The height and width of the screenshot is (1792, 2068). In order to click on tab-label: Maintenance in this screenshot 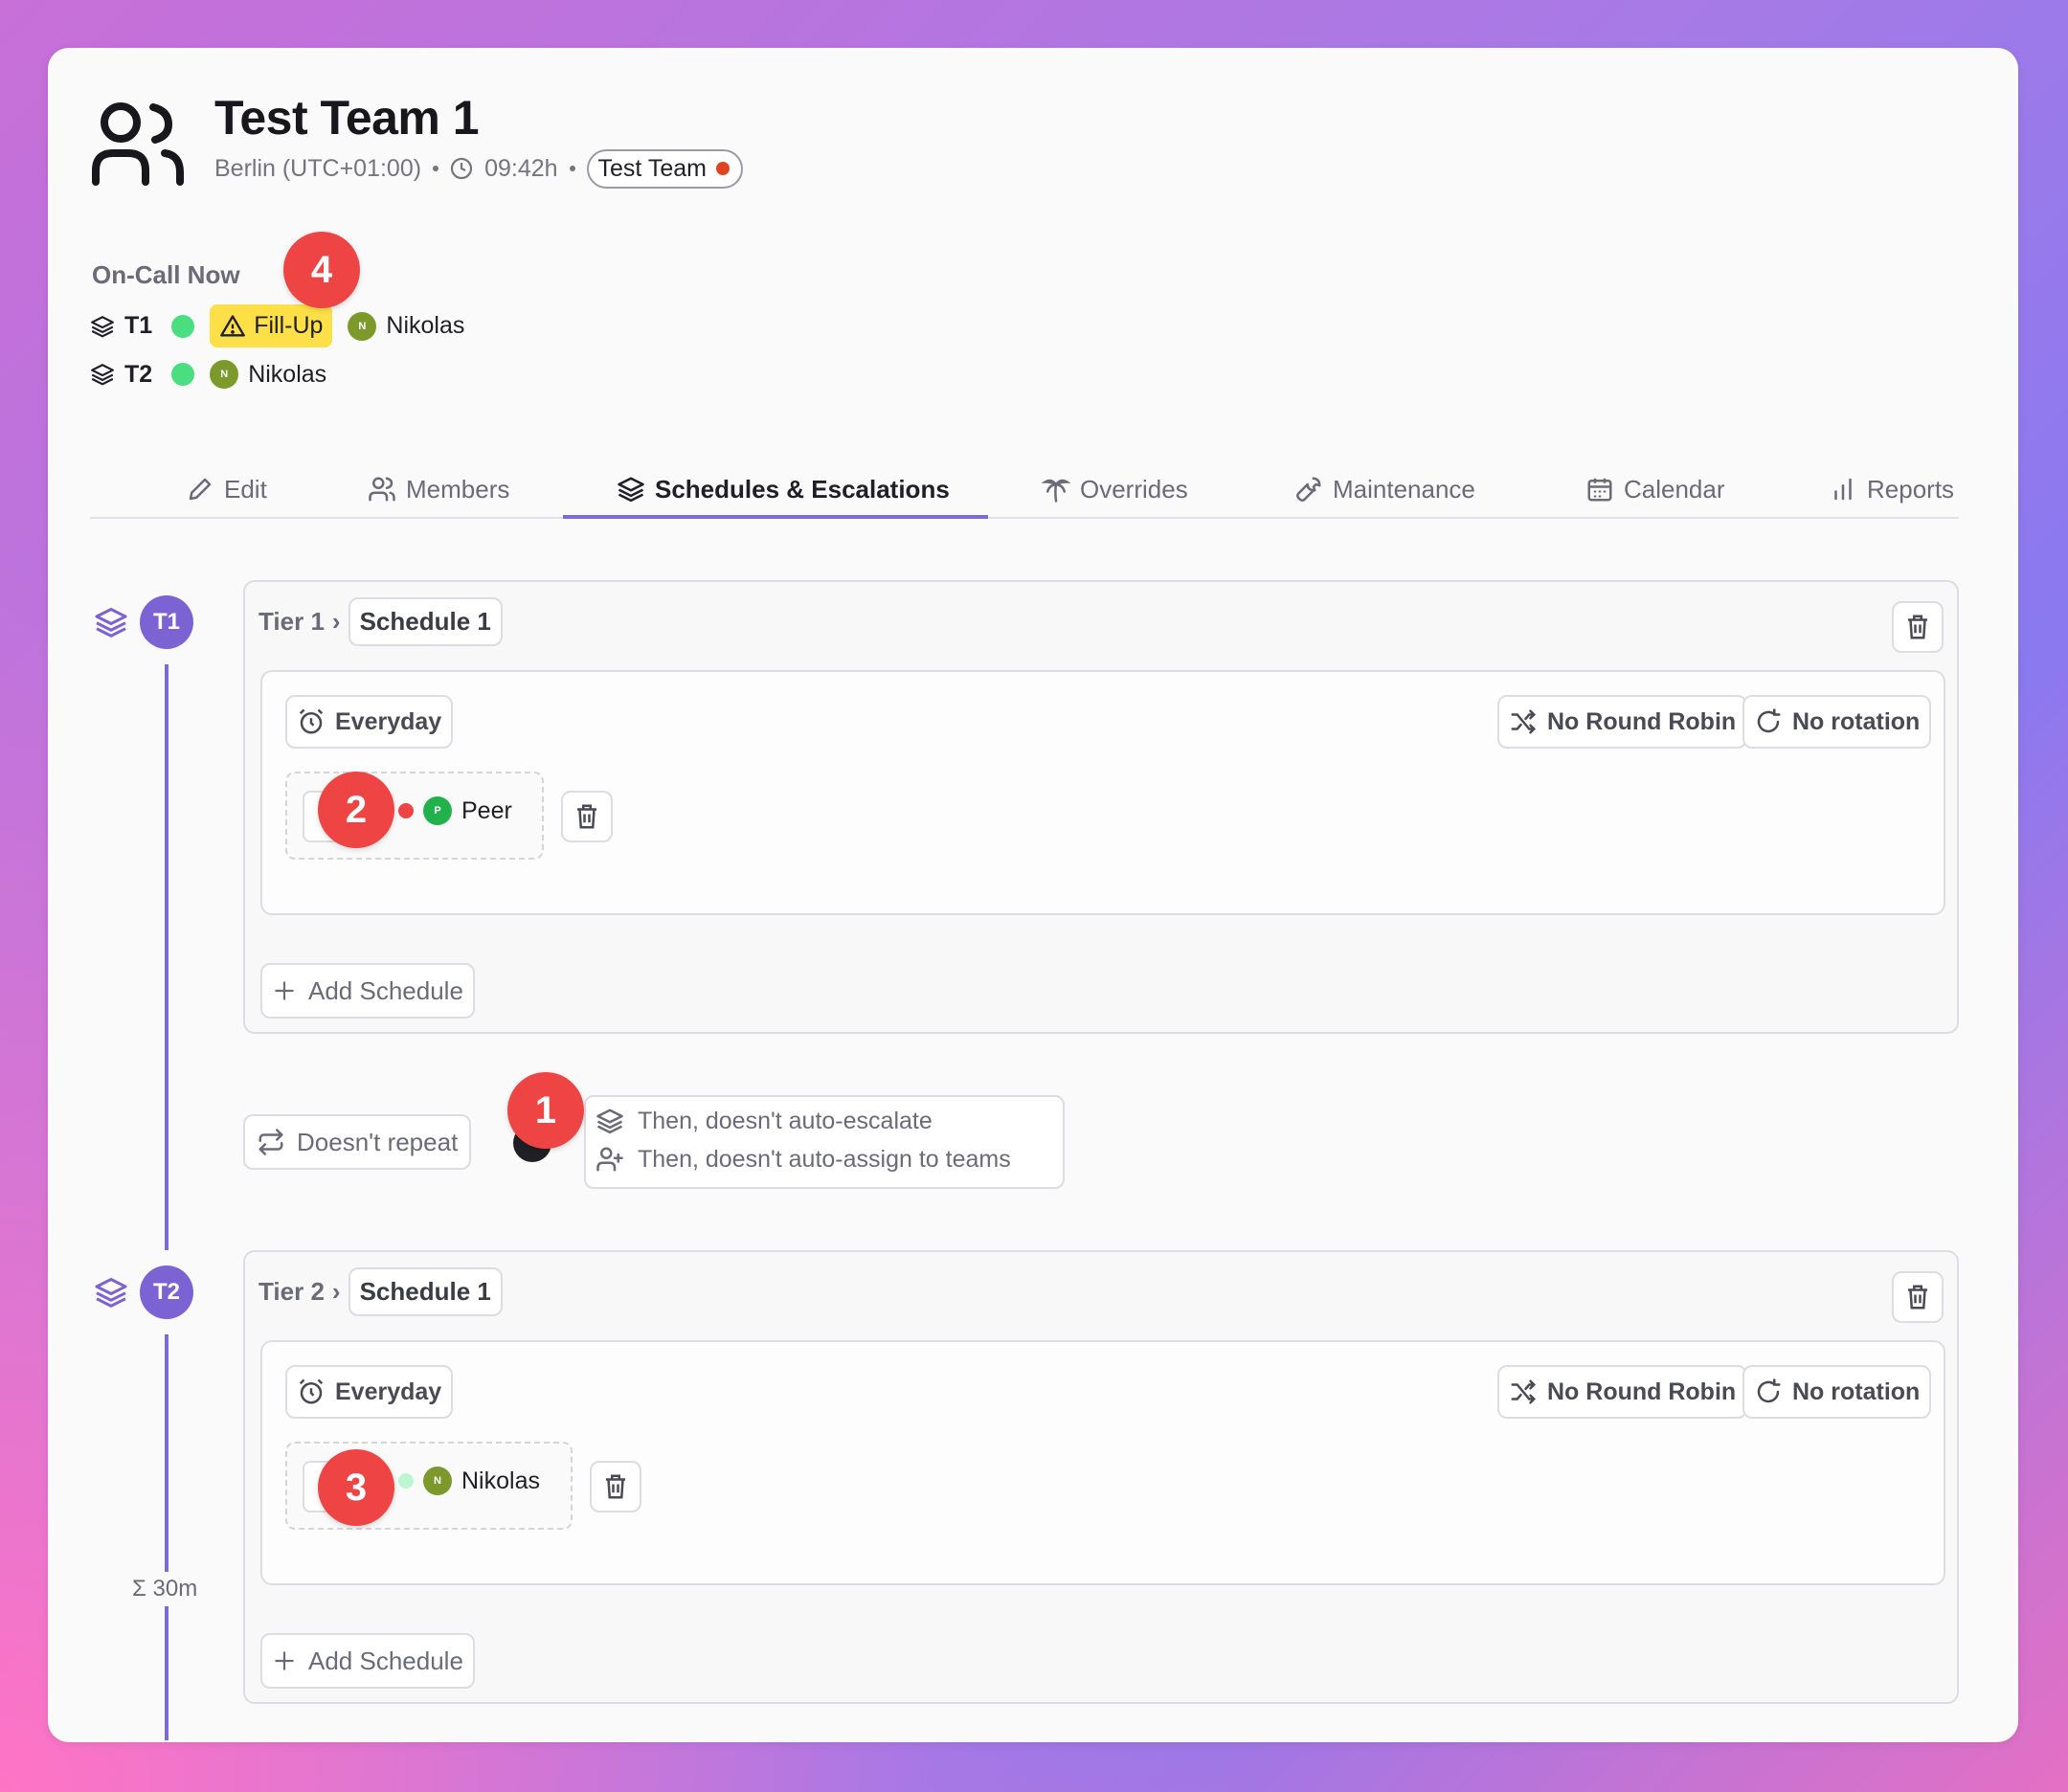, I will do `click(1404, 489)`.